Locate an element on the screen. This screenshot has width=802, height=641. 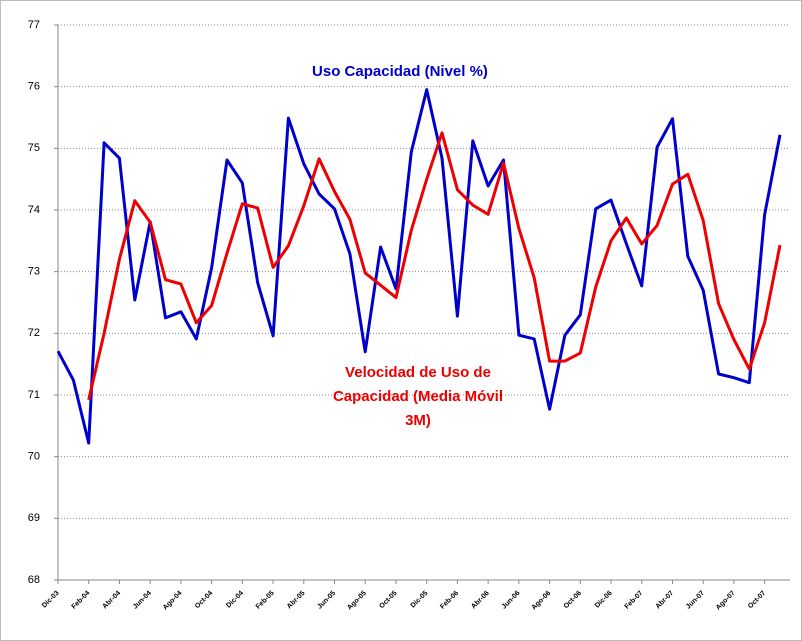
annotation: Uso Capacidad (Nivel %) is located at coordinates (400, 71).